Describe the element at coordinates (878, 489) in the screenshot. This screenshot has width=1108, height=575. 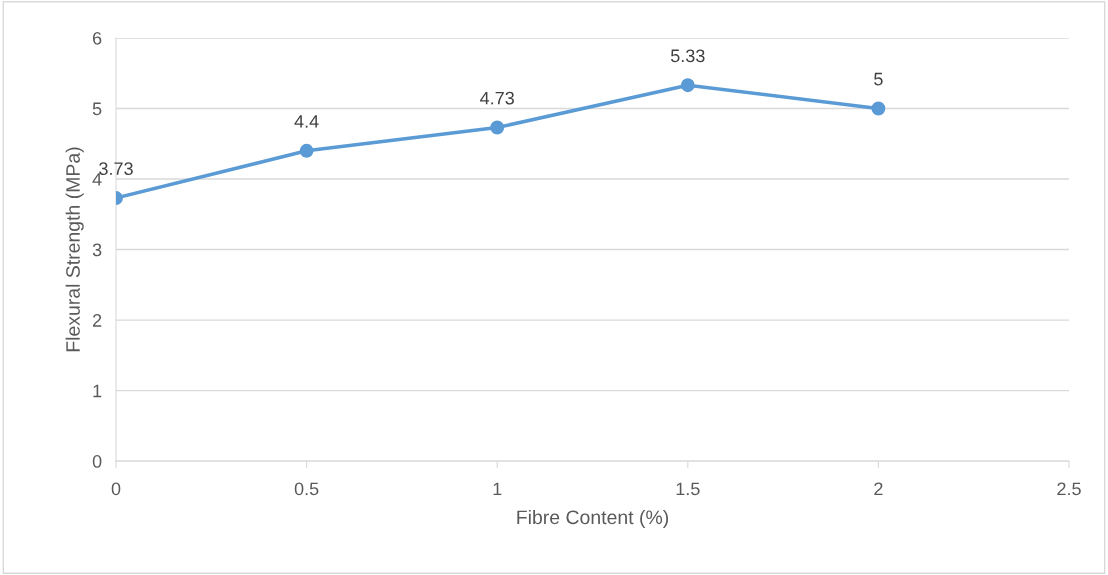
I see `x-tick-label: 2` at that location.